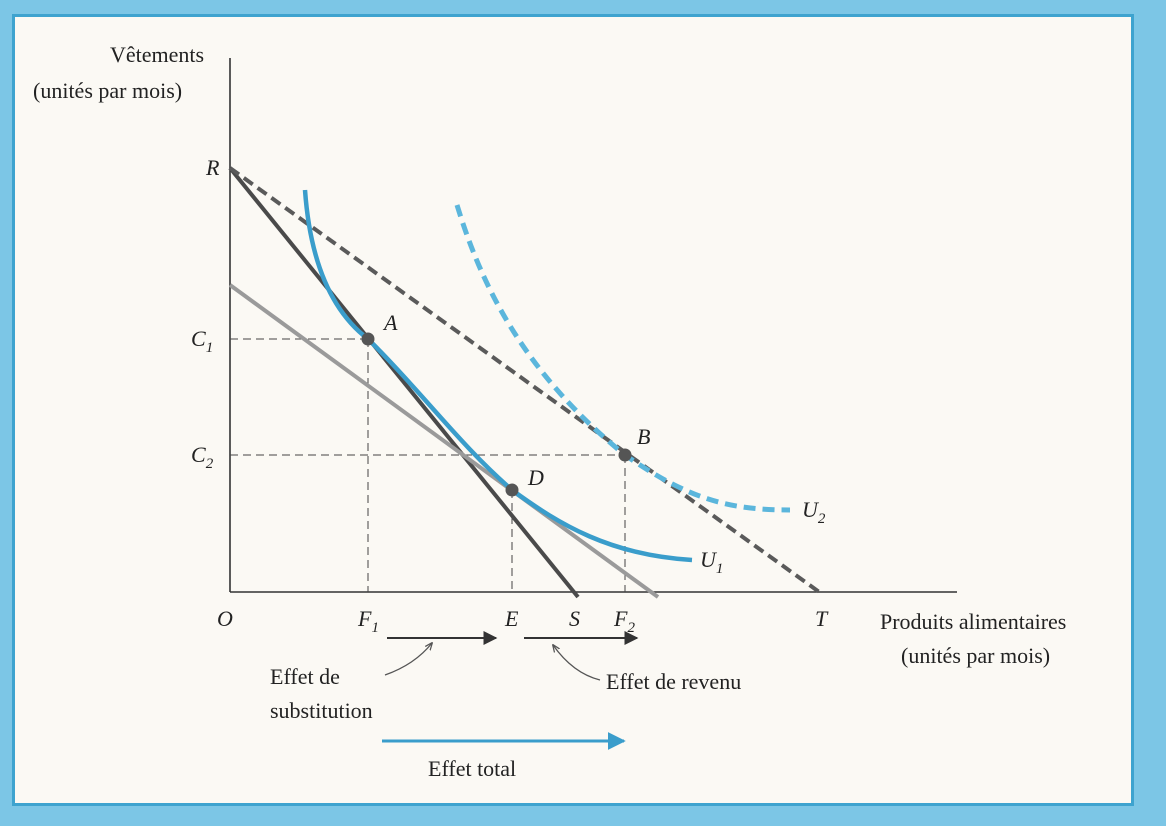  What do you see at coordinates (225, 618) in the screenshot?
I see `label-origin: O` at bounding box center [225, 618].